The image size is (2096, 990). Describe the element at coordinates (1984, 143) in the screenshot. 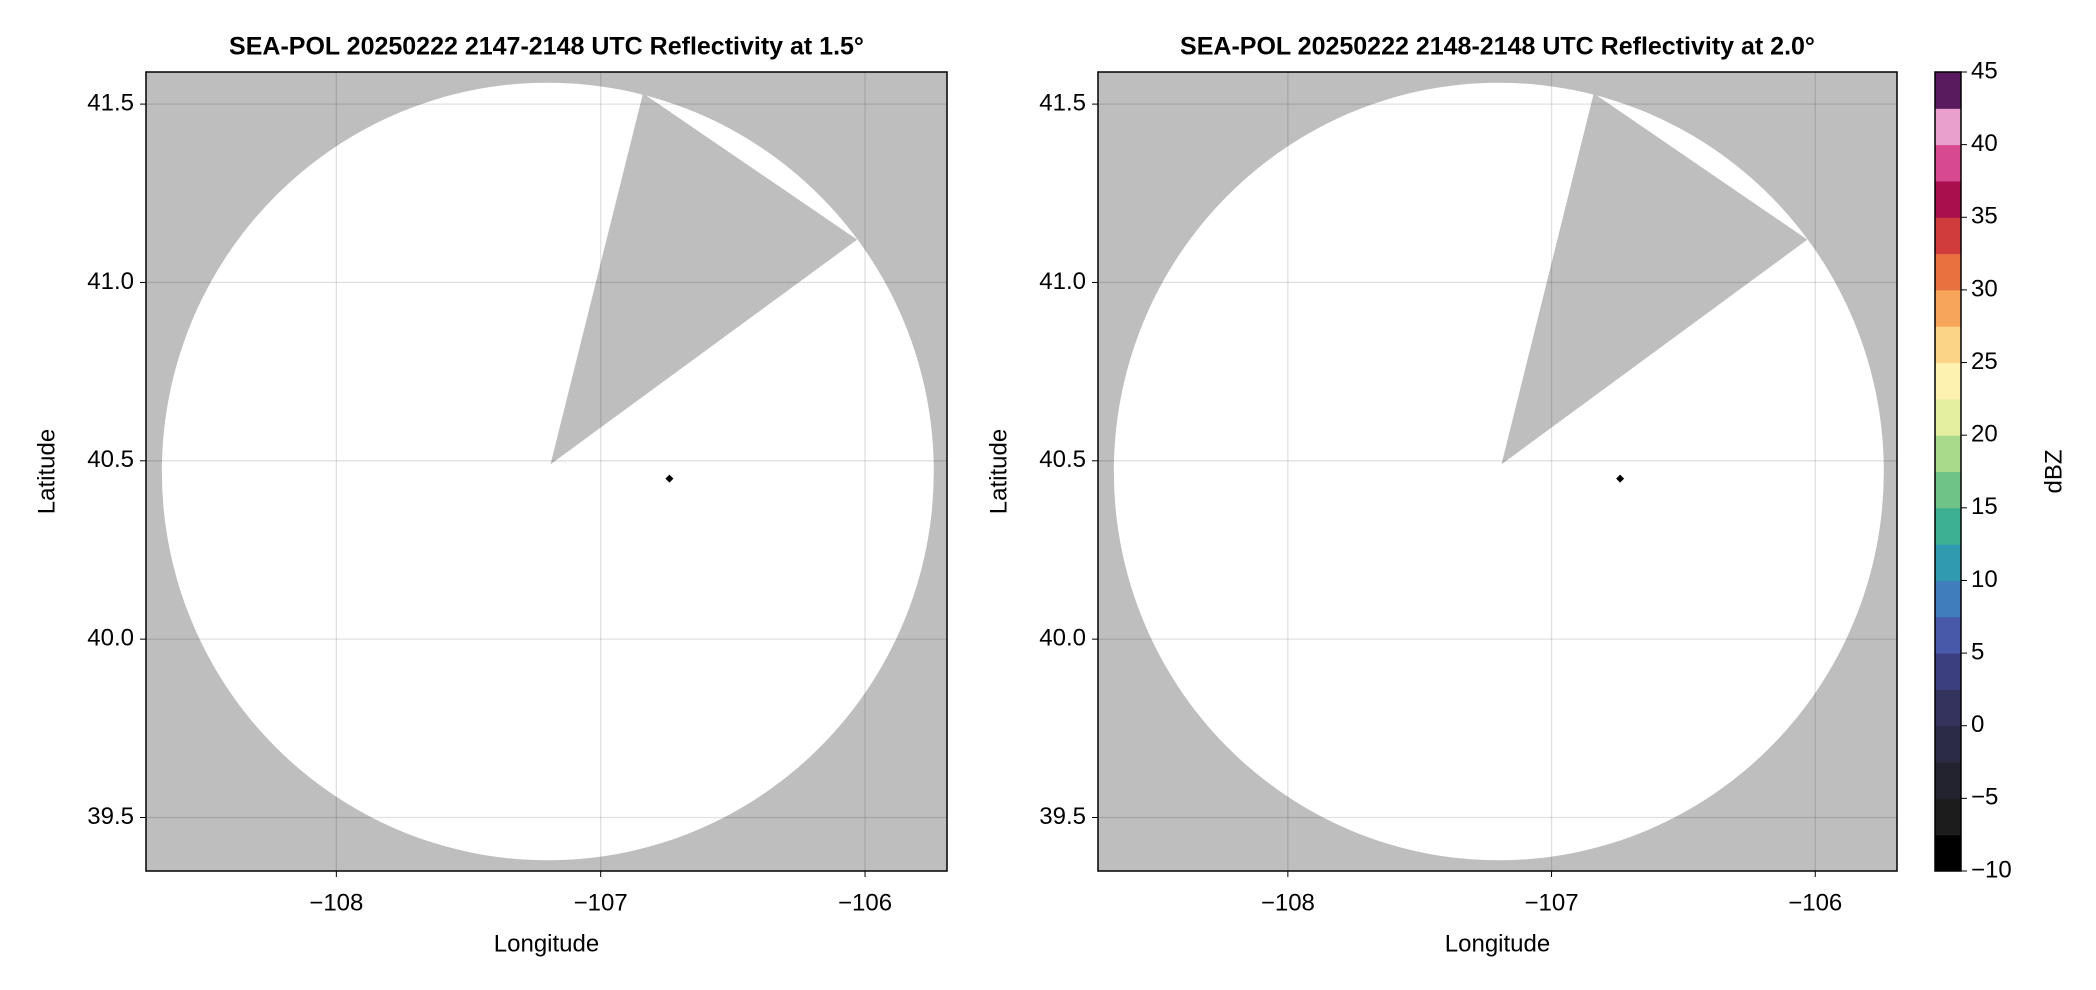

I see `colorbar-tick-label: 40` at that location.